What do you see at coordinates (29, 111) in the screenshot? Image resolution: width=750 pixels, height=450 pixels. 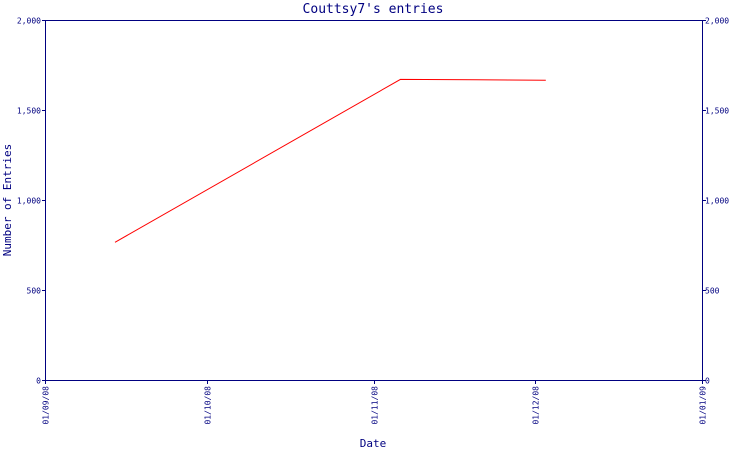 I see `y-tick-label: 1,500` at bounding box center [29, 111].